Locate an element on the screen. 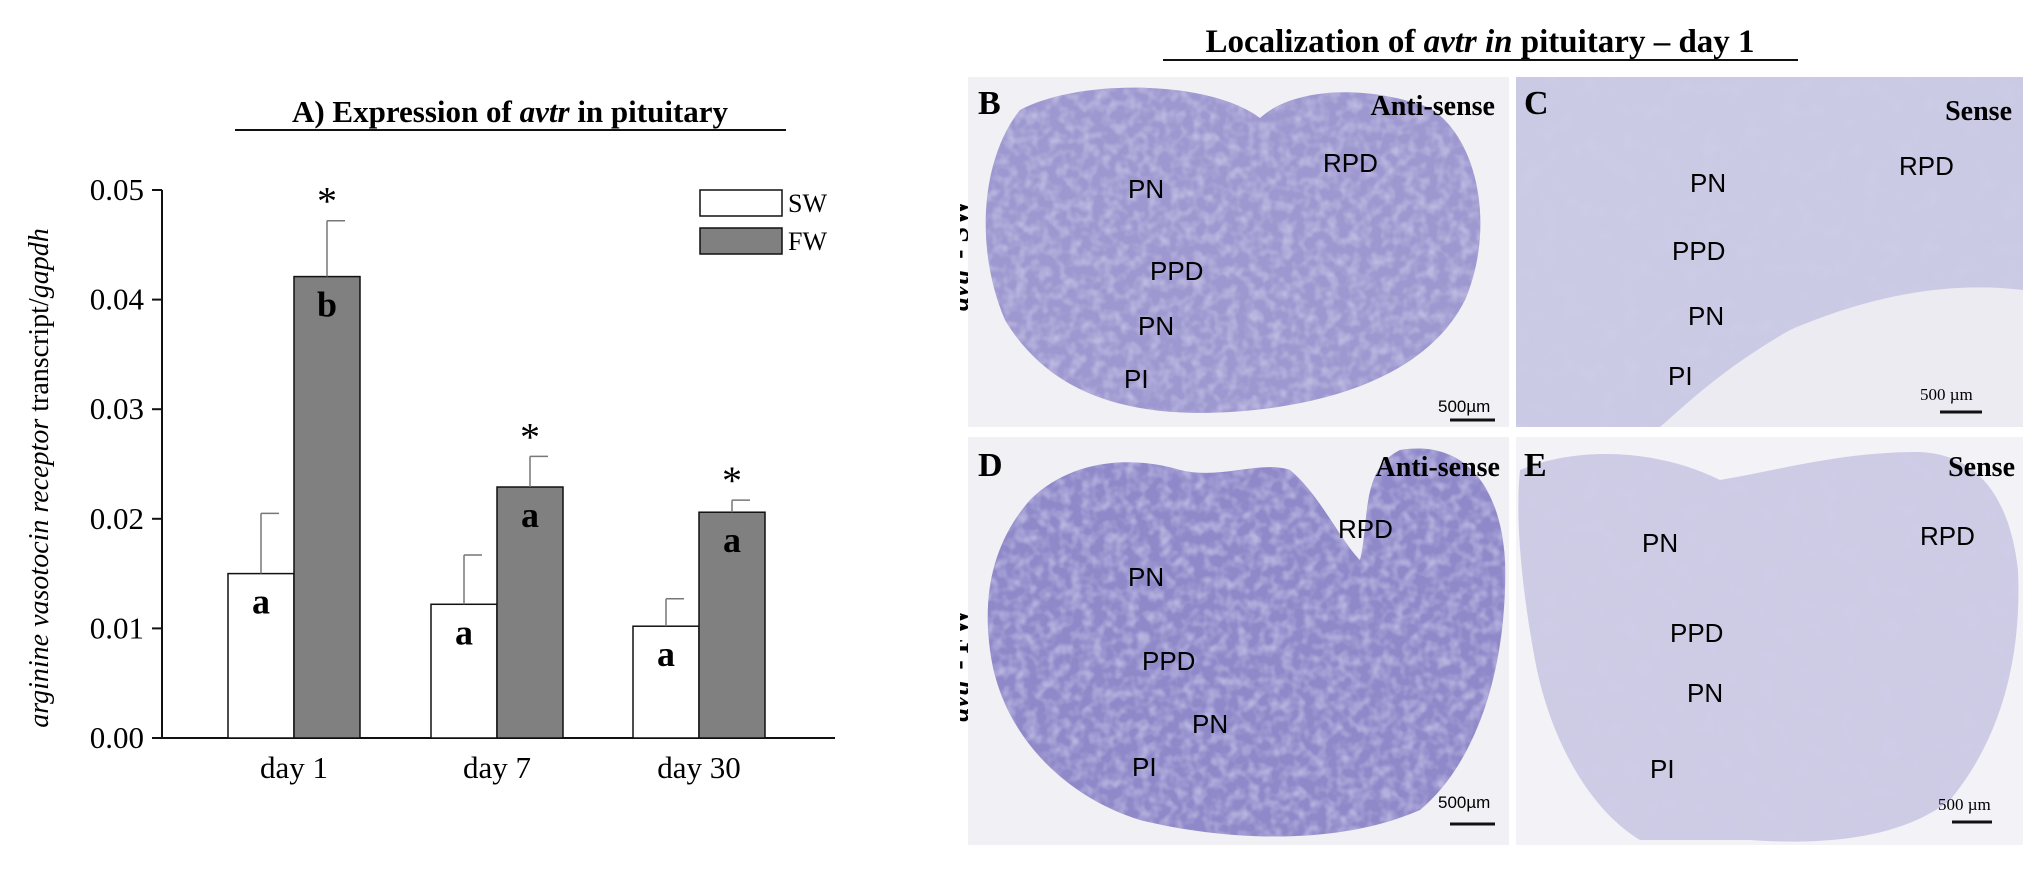 The image size is (2031, 870). y-tick-label: 0.02 is located at coordinates (117, 518).